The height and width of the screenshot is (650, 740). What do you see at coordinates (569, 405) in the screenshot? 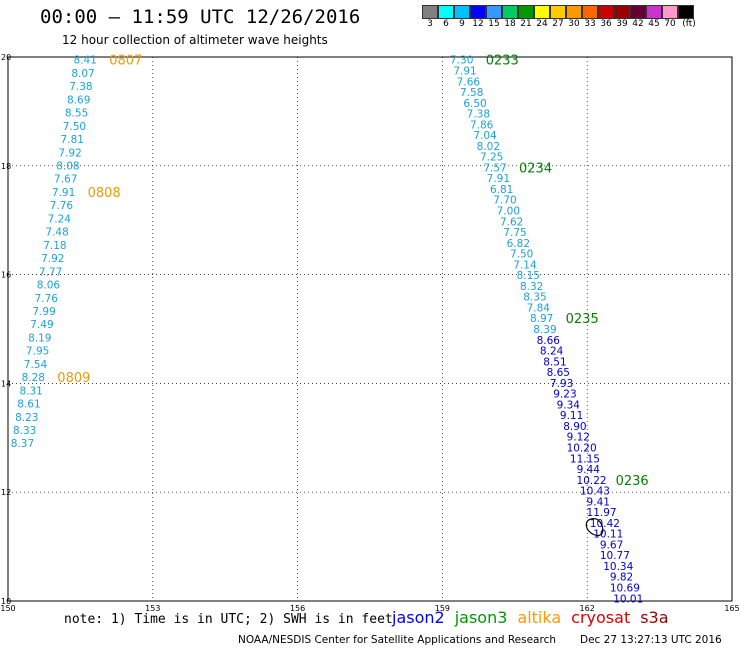
I see `data-label: 9.34` at bounding box center [569, 405].